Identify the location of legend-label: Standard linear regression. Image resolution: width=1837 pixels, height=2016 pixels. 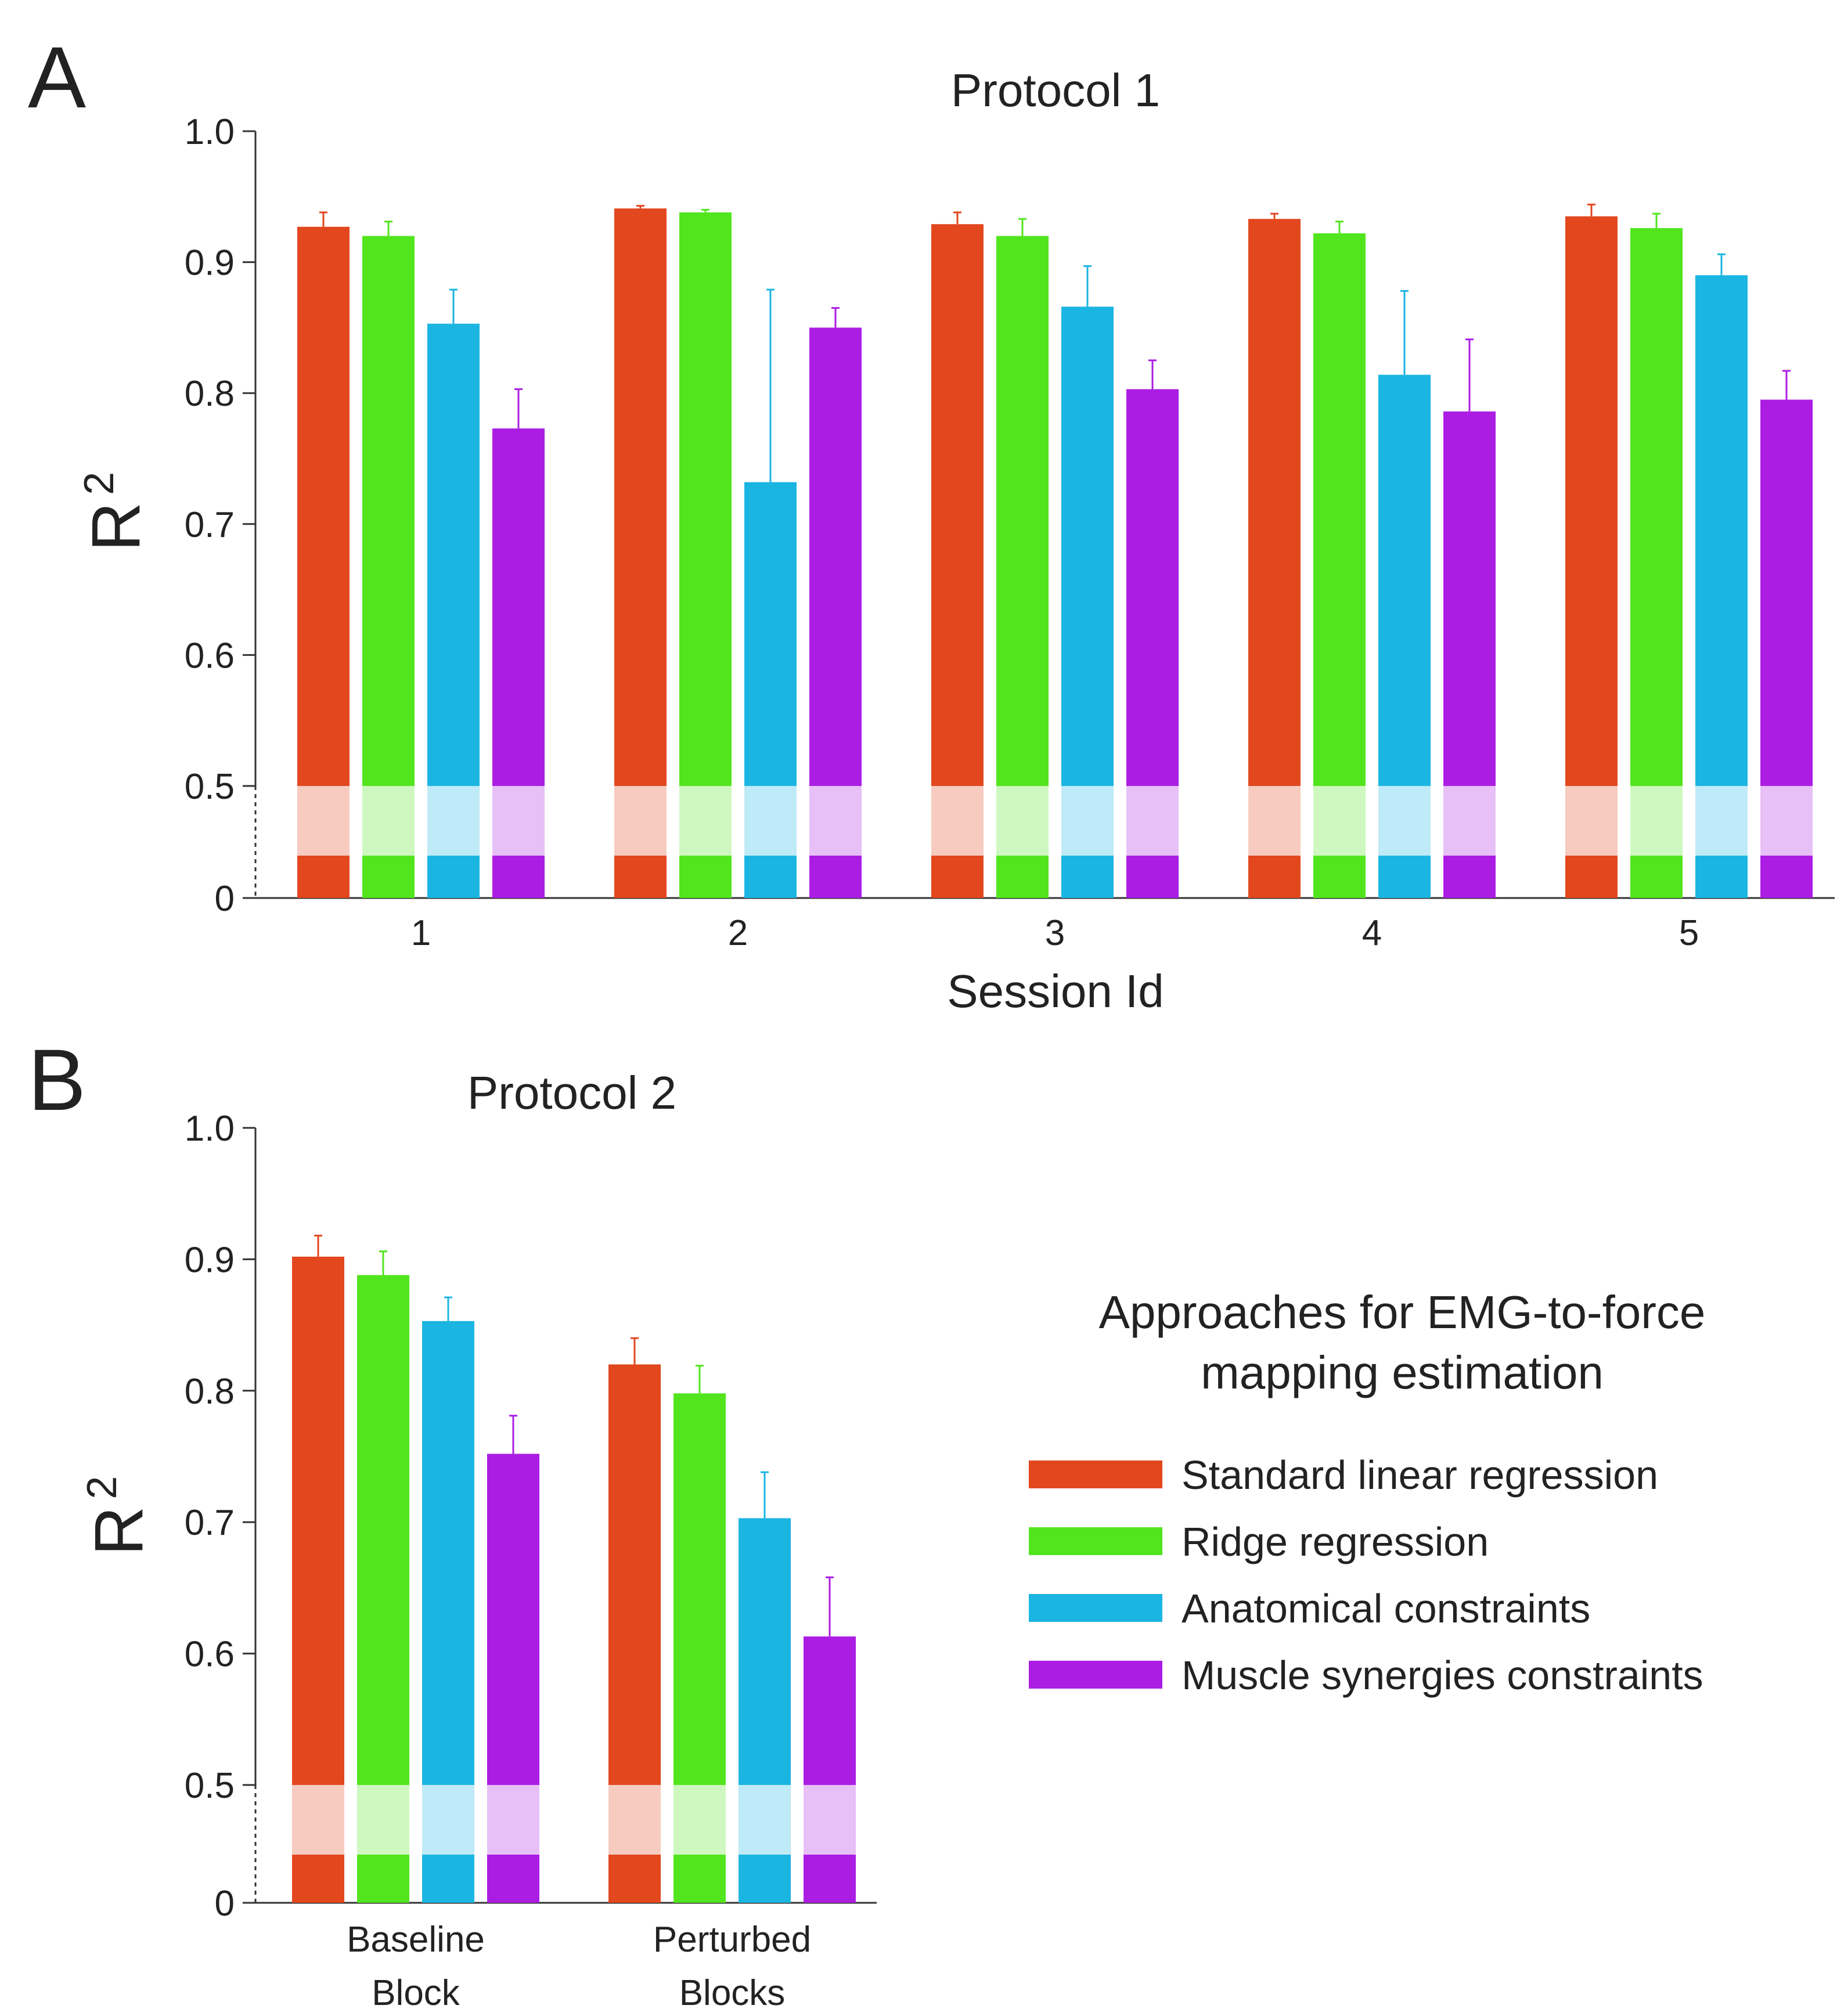
(1420, 1475).